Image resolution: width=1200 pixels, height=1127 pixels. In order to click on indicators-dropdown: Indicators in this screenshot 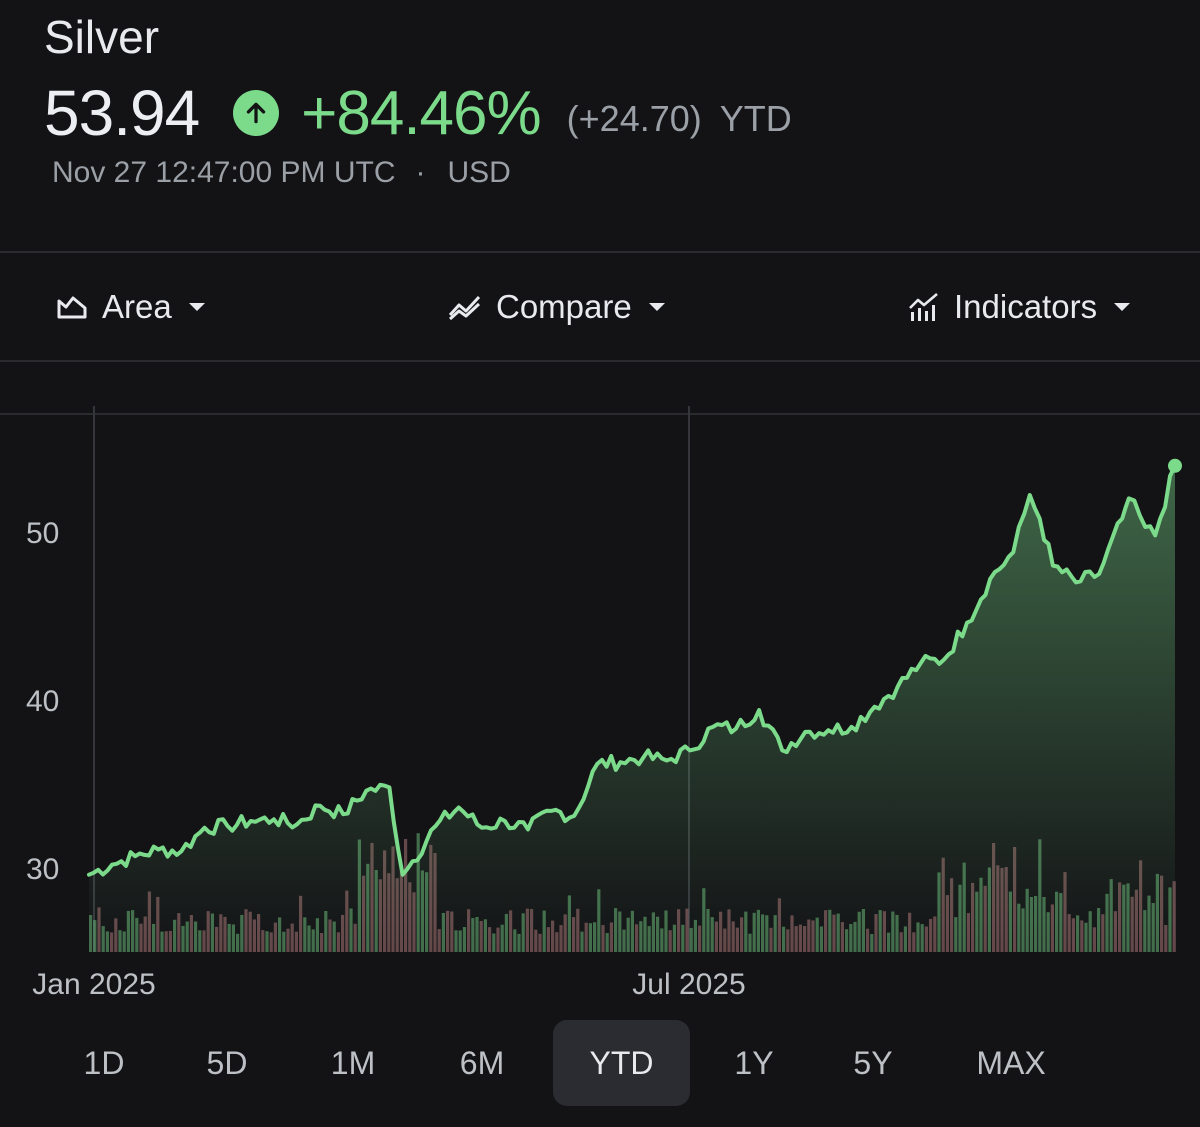, I will do `click(1019, 307)`.